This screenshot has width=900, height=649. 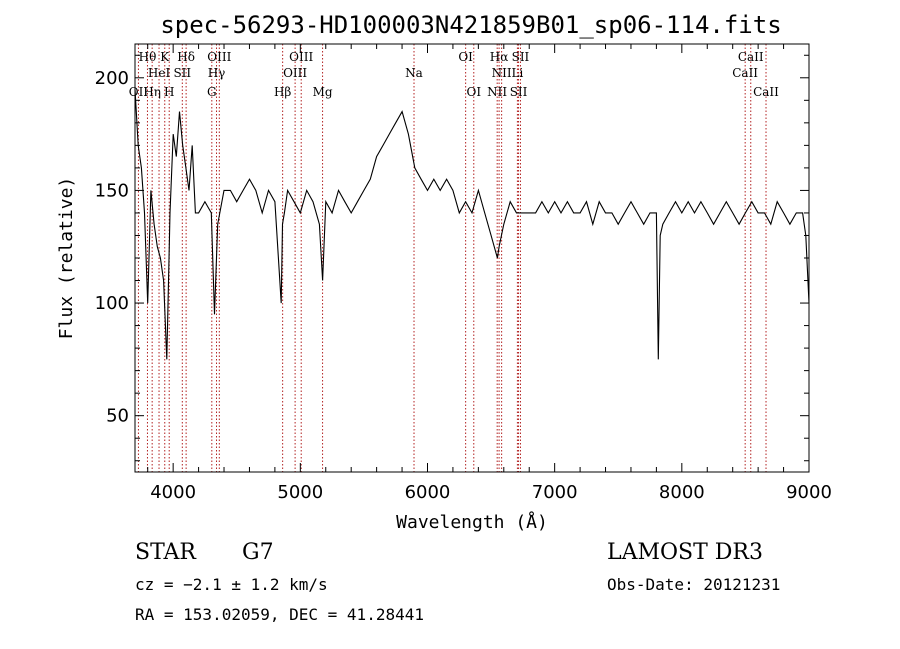 What do you see at coordinates (173, 492) in the screenshot?
I see `x-tick-label: 4000` at bounding box center [173, 492].